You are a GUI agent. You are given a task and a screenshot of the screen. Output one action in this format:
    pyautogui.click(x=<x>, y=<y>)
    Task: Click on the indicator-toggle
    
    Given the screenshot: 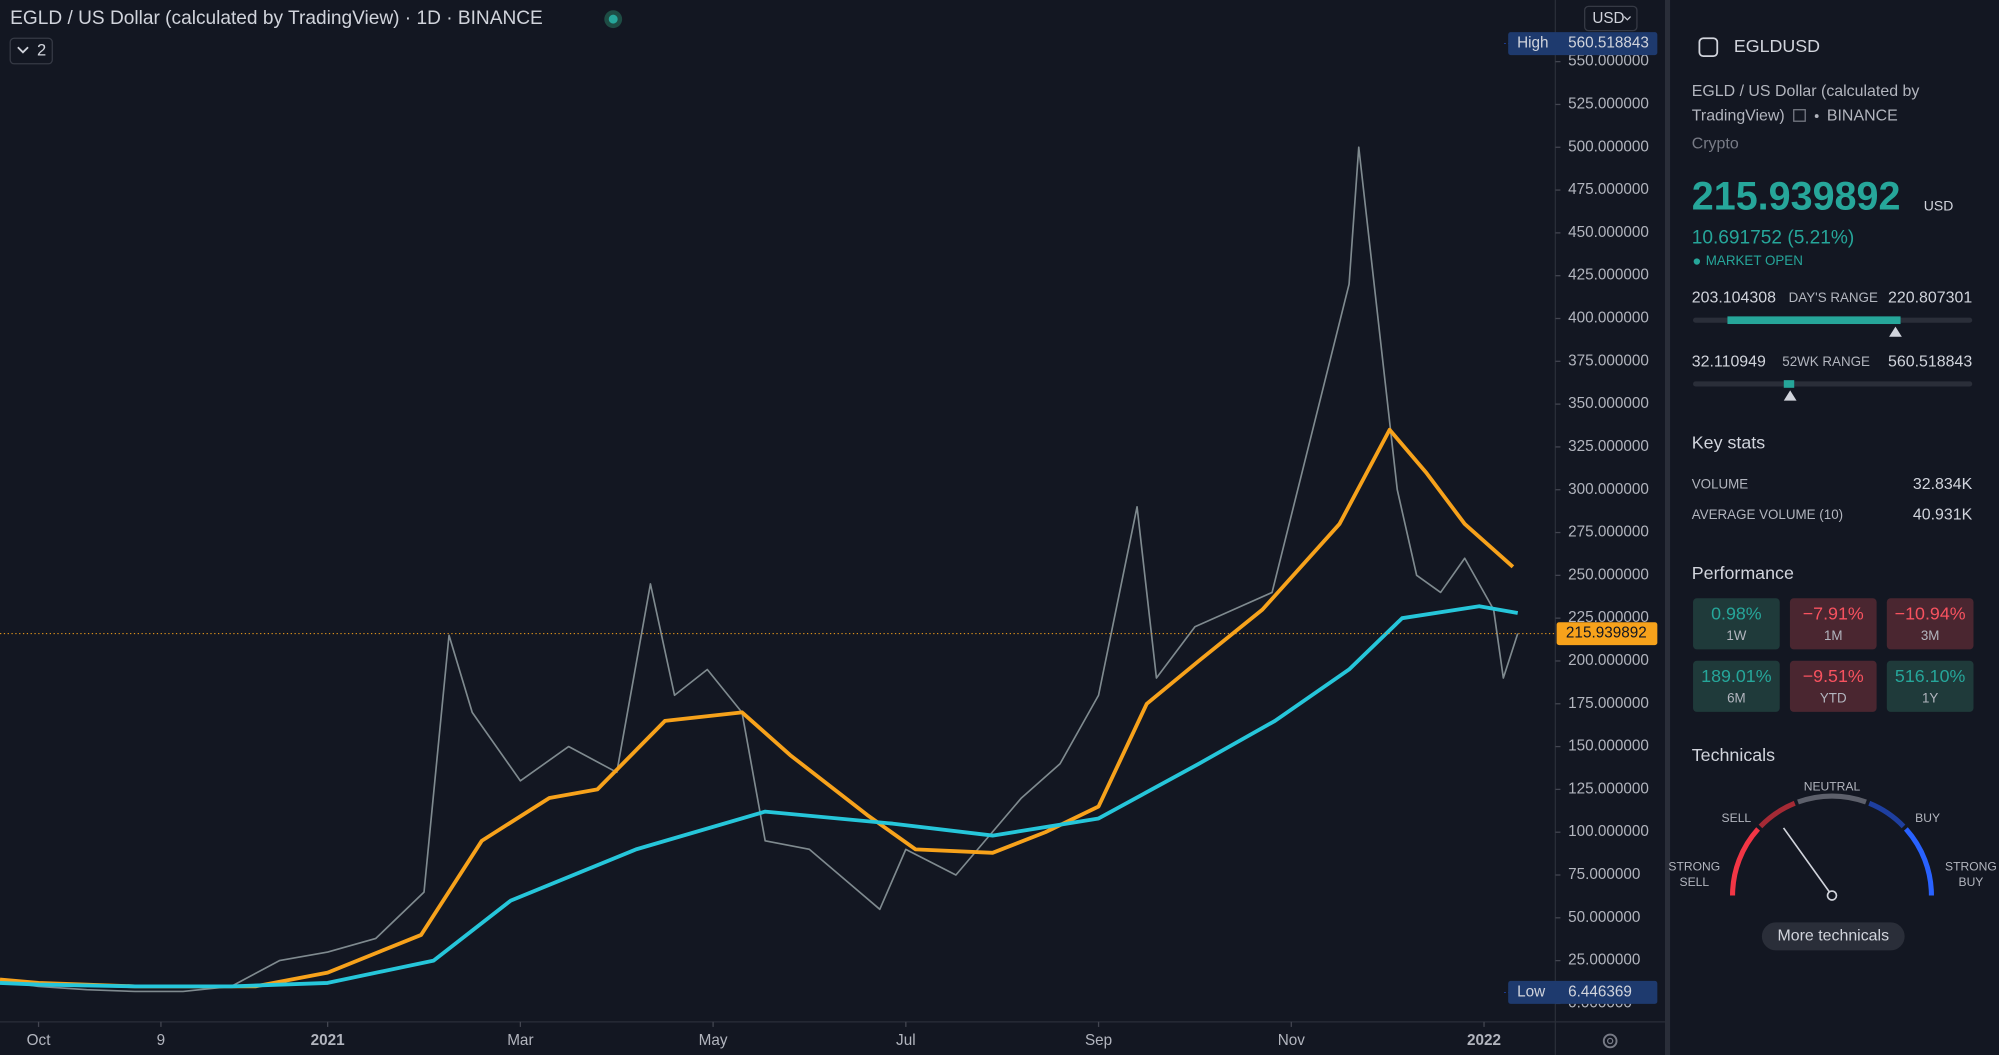 What is the action you would take?
    pyautogui.click(x=31, y=51)
    